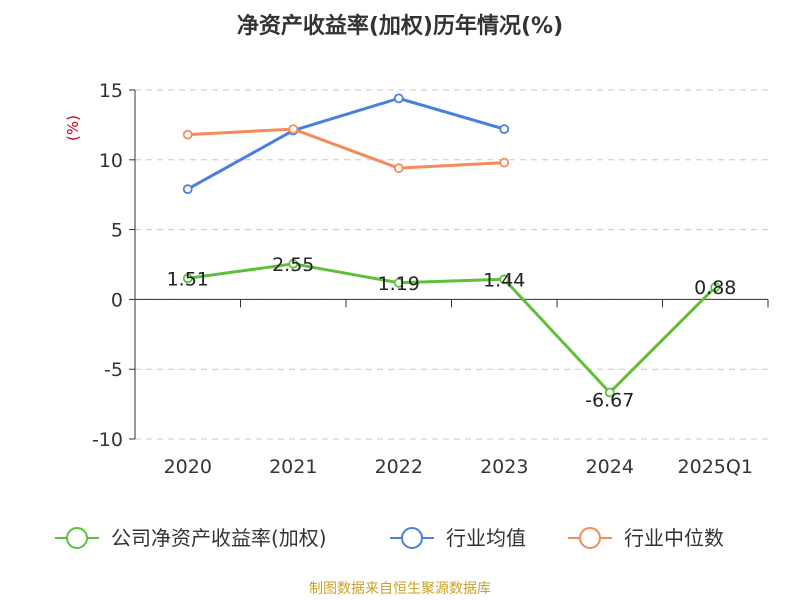 This screenshot has width=800, height=600. I want to click on data-label: -6.67, so click(609, 401).